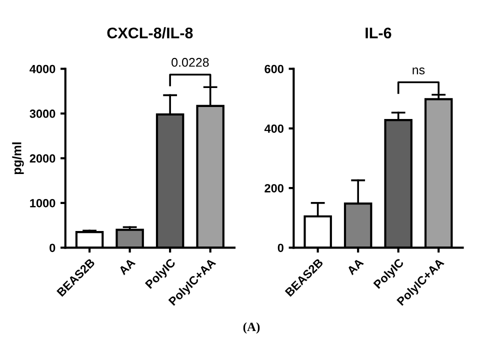  I want to click on text: (A), so click(251, 328).